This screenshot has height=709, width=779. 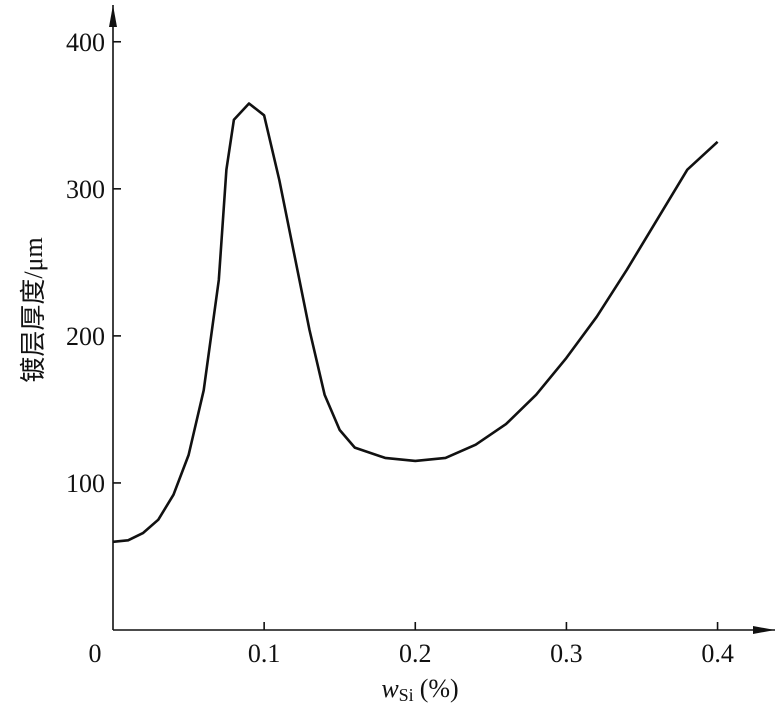 What do you see at coordinates (95, 653) in the screenshot?
I see `x-tick-label: 0` at bounding box center [95, 653].